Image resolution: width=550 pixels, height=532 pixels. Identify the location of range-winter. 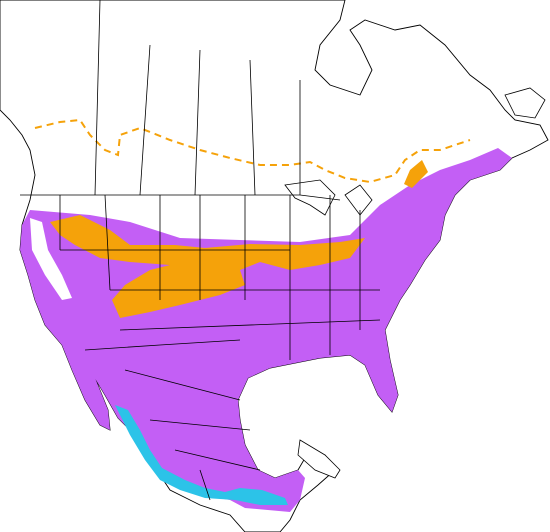
(201, 455).